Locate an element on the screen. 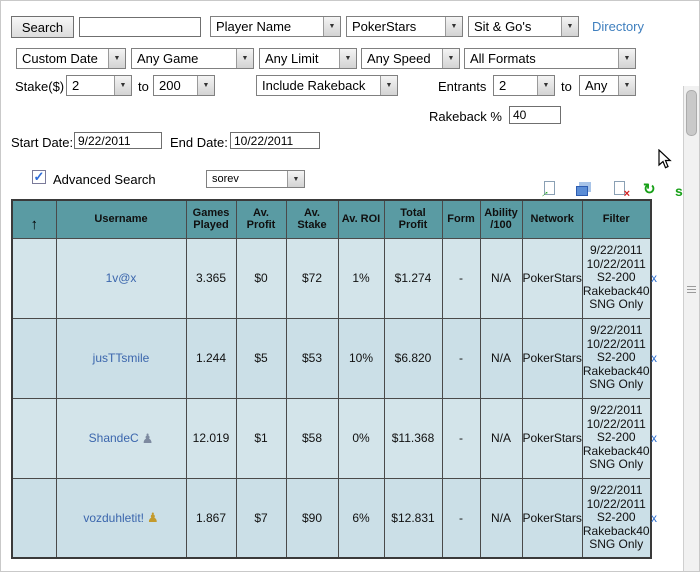 This screenshot has width=700, height=572. stake-to-label: to is located at coordinates (143, 86).